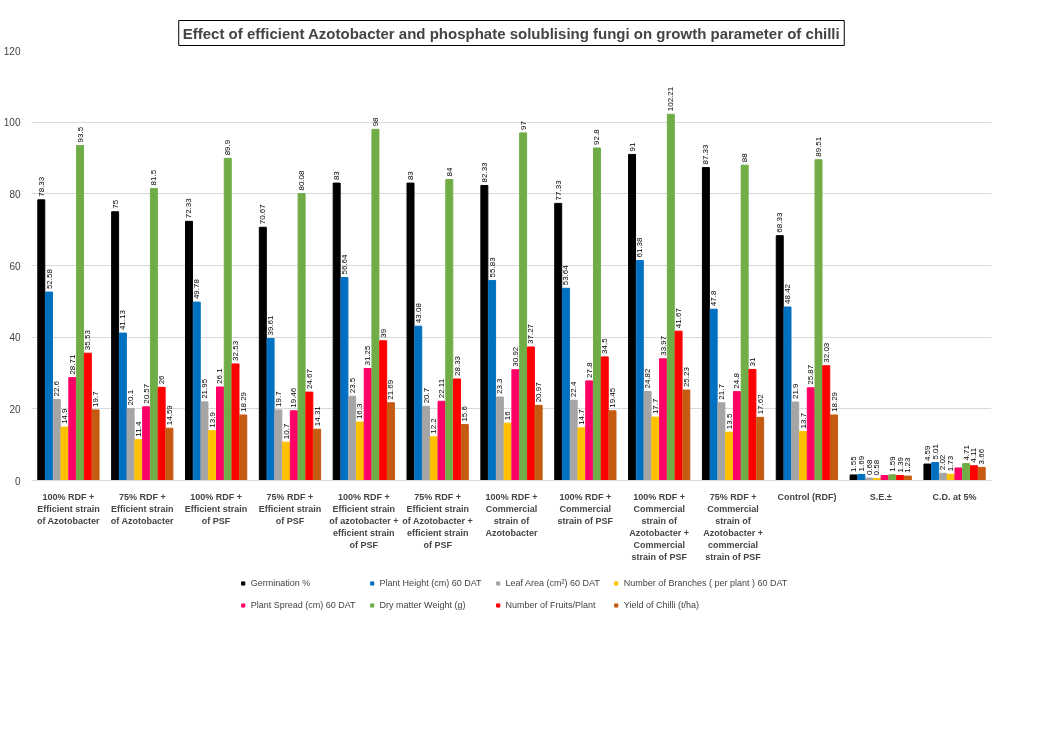 The height and width of the screenshot is (740, 1048). What do you see at coordinates (974, 455) in the screenshot?
I see `data-label: 4.11` at bounding box center [974, 455].